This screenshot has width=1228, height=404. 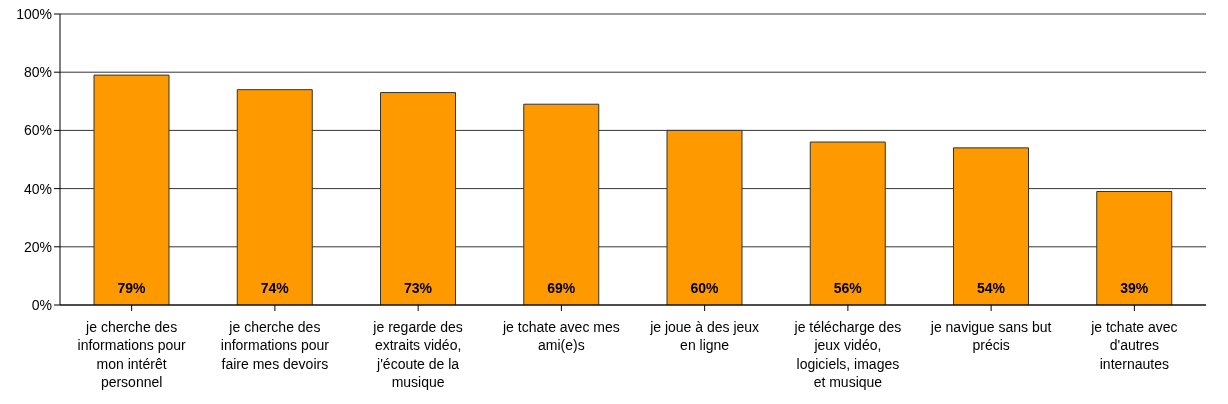 I want to click on y-tick-label: 0%, so click(x=41, y=304).